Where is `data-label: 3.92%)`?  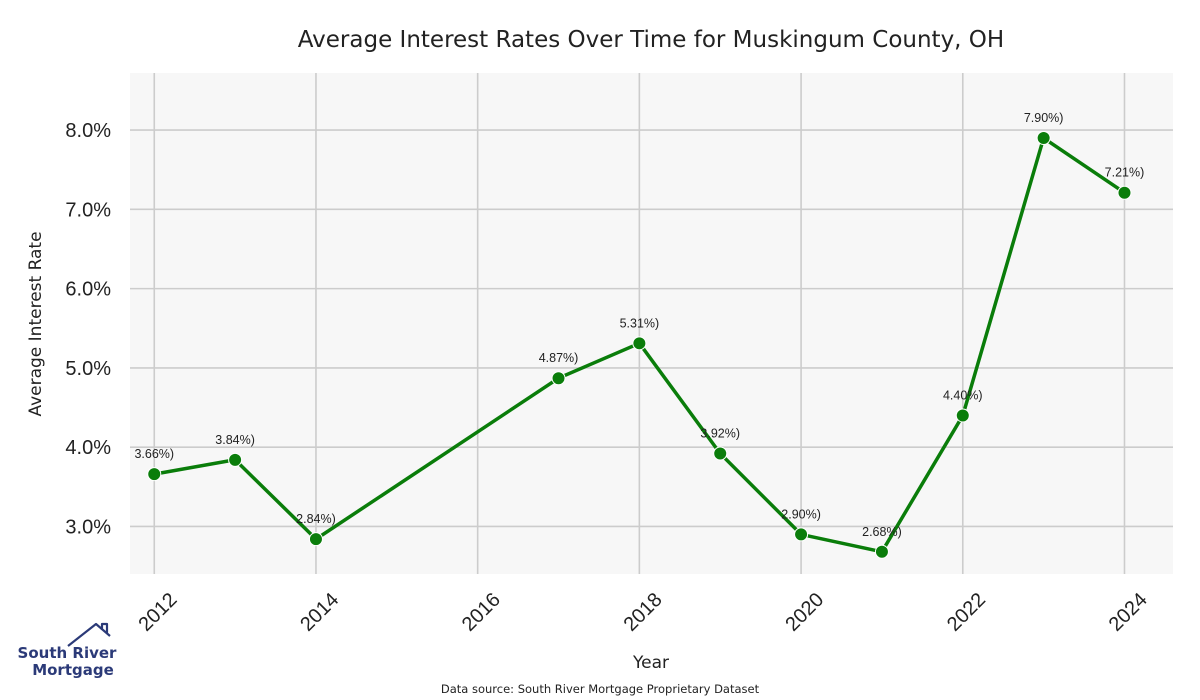 data-label: 3.92%) is located at coordinates (720, 434).